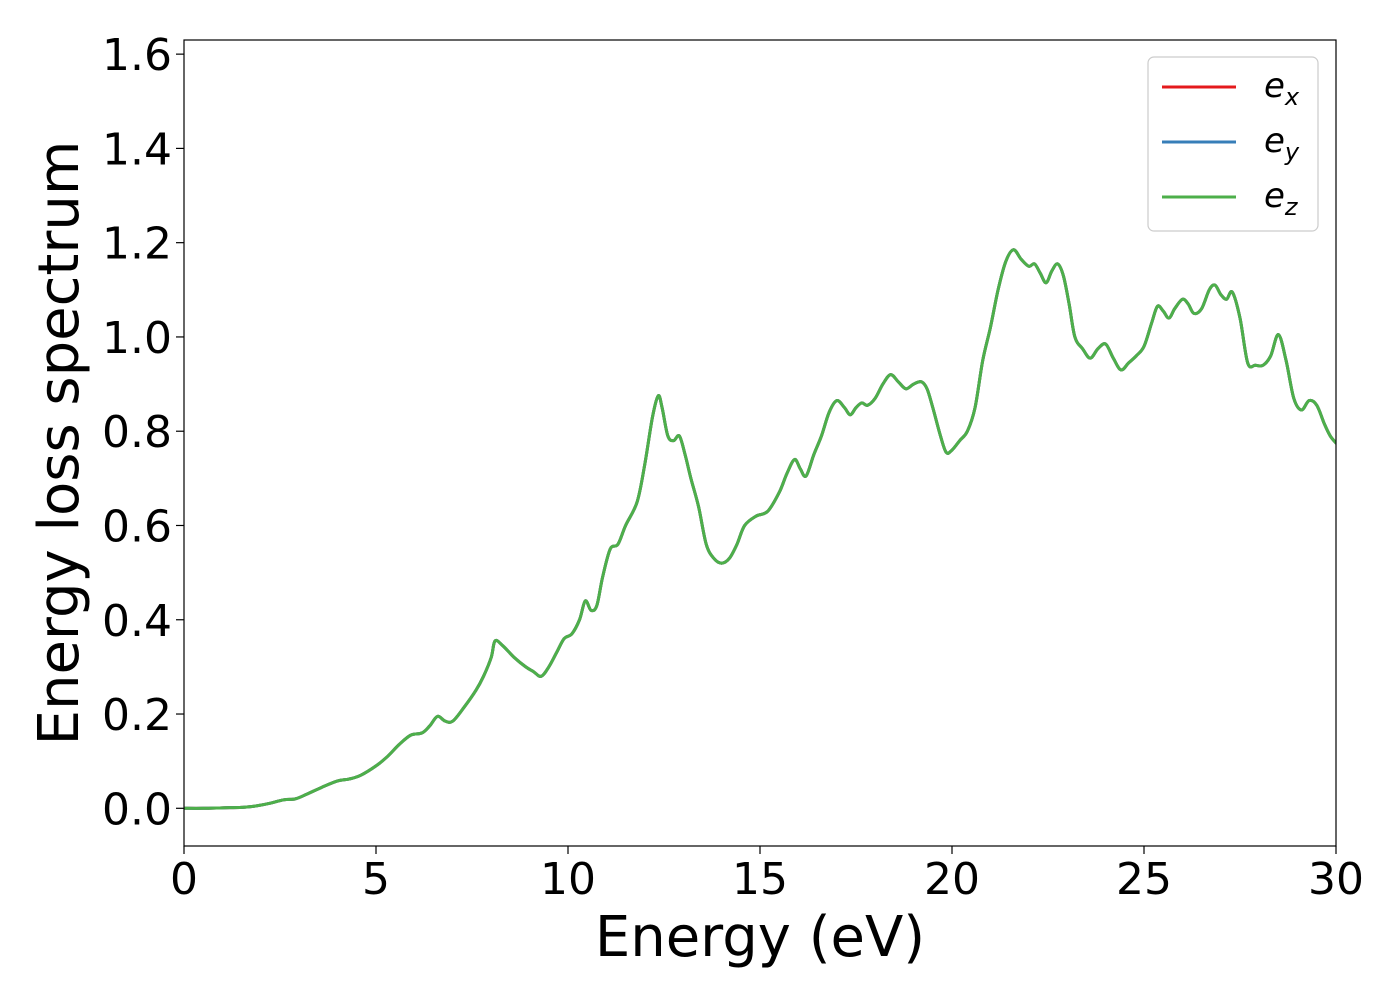  Describe the element at coordinates (1336, 879) in the screenshot. I see `x-tick-label: 30` at that location.